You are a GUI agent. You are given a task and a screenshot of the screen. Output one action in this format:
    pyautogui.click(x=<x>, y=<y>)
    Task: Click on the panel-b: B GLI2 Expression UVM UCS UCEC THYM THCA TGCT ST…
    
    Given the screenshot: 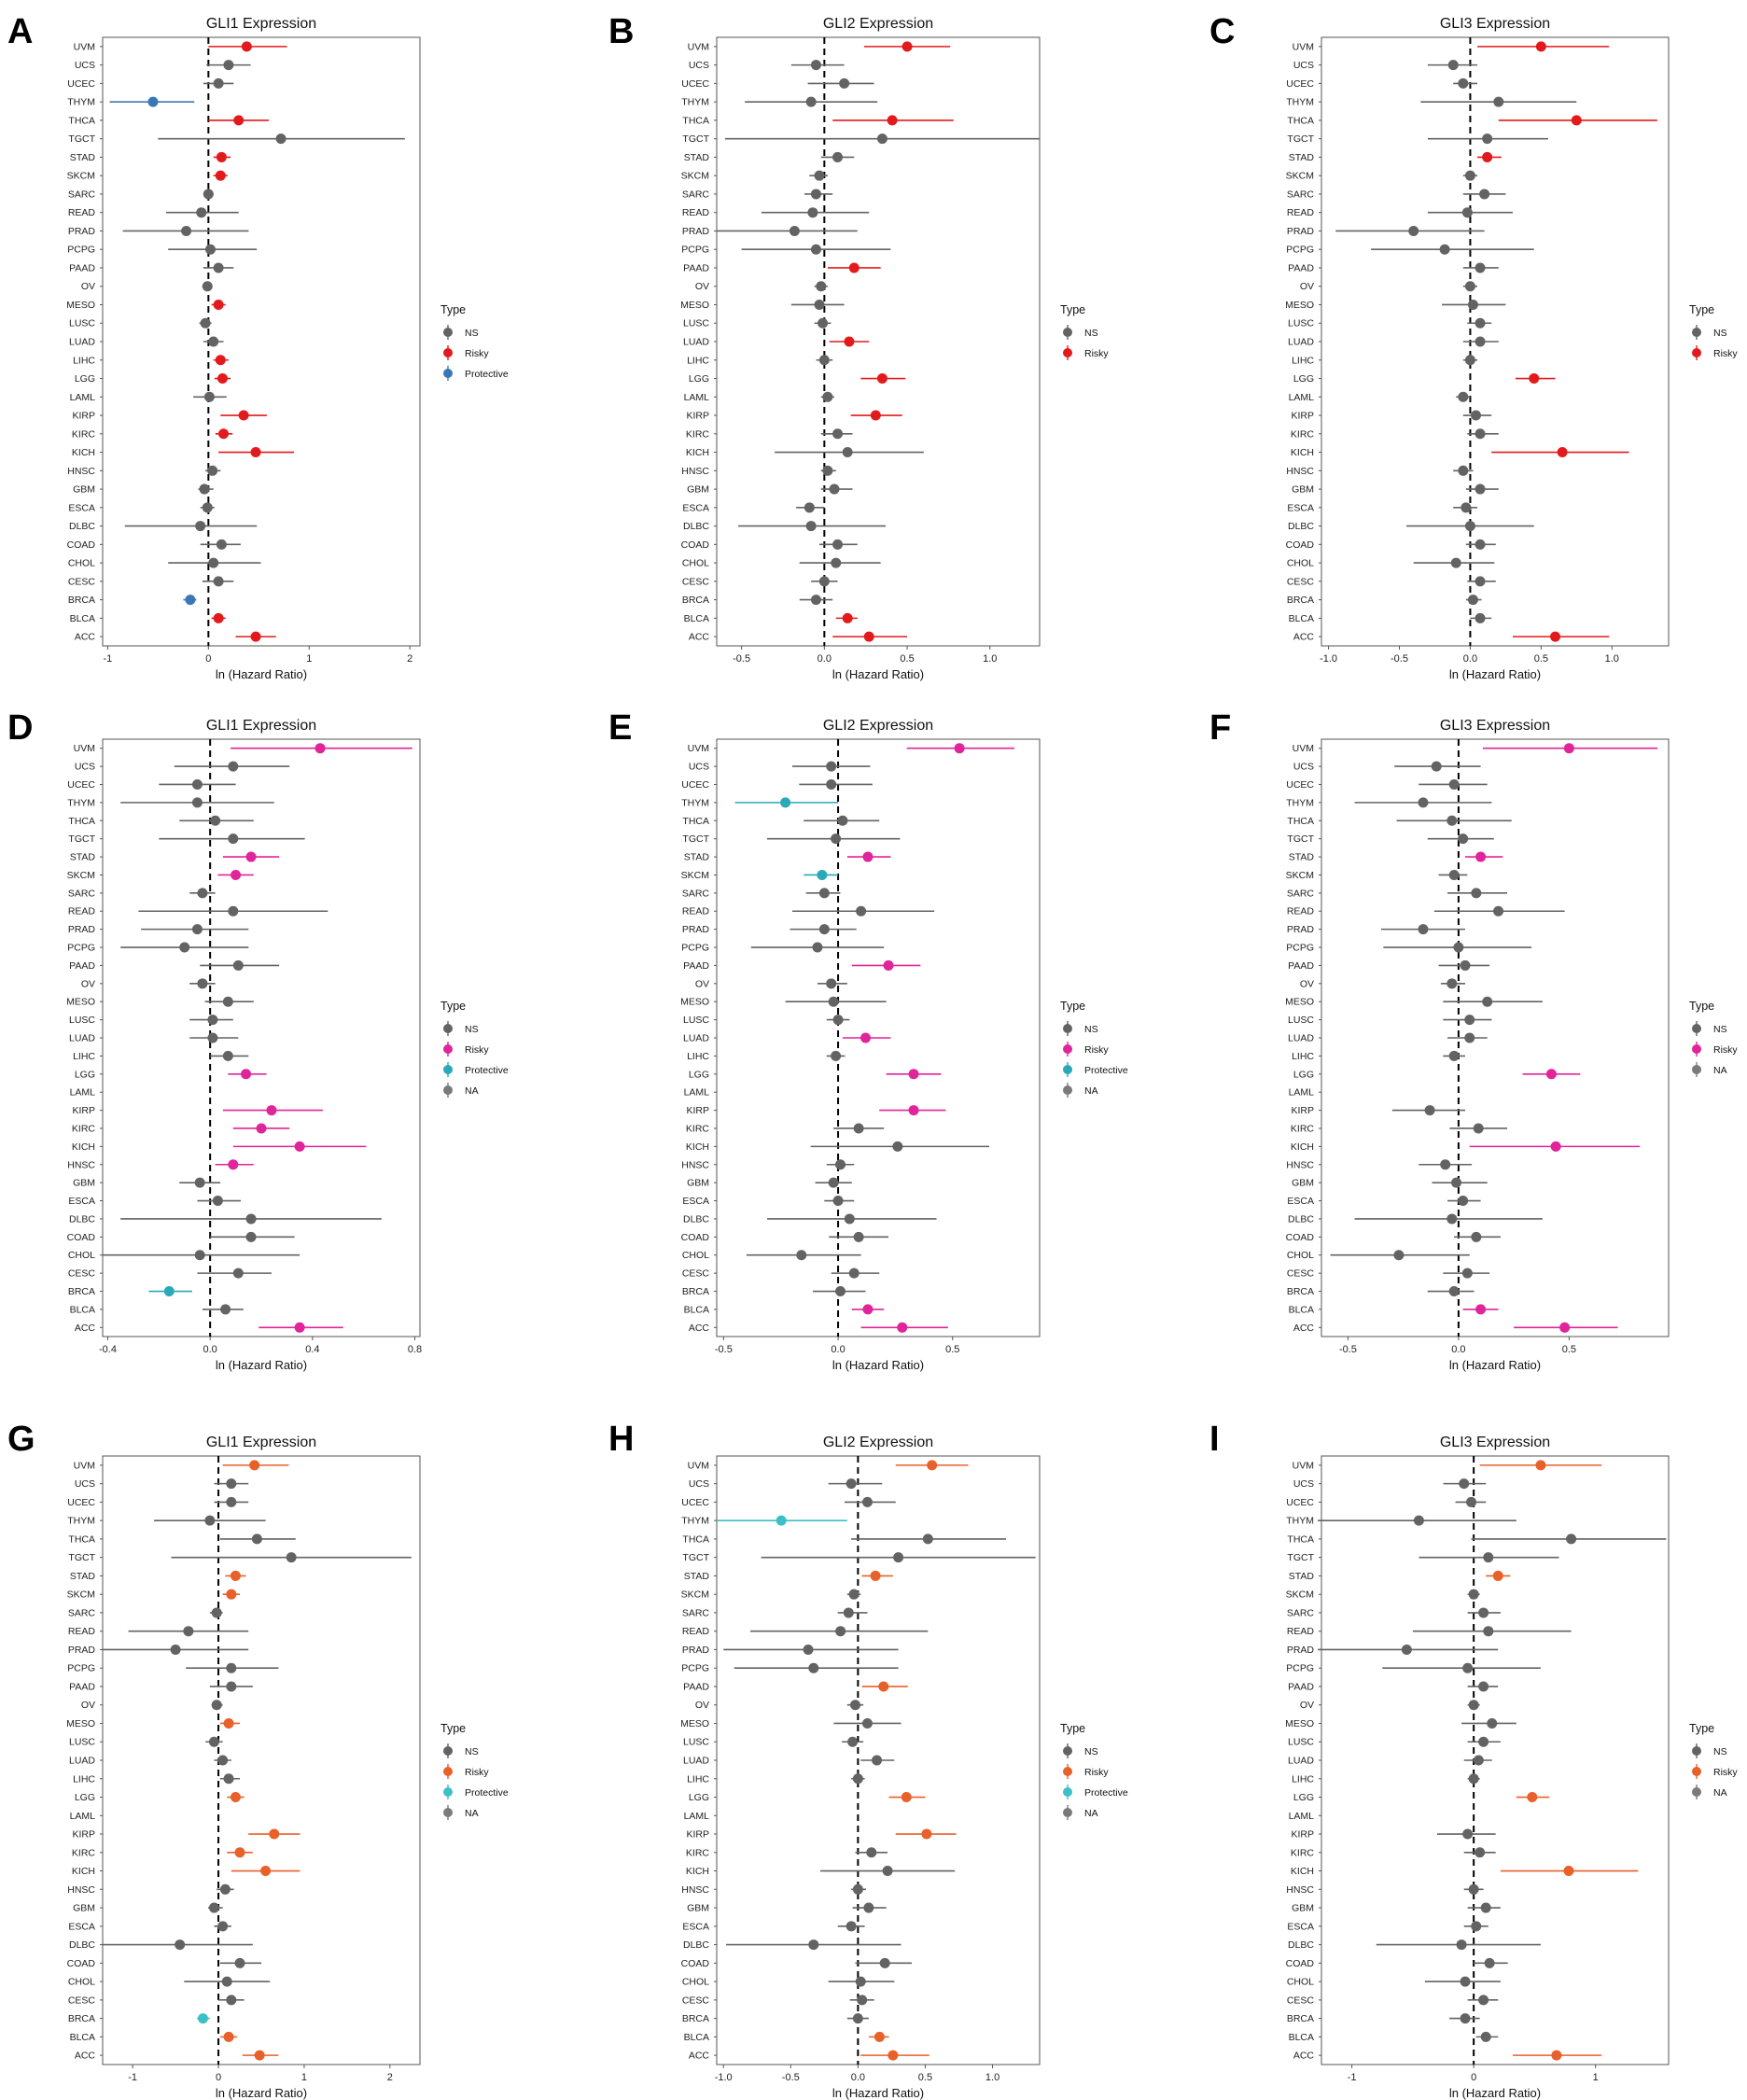 What is the action you would take?
    pyautogui.click(x=858, y=346)
    